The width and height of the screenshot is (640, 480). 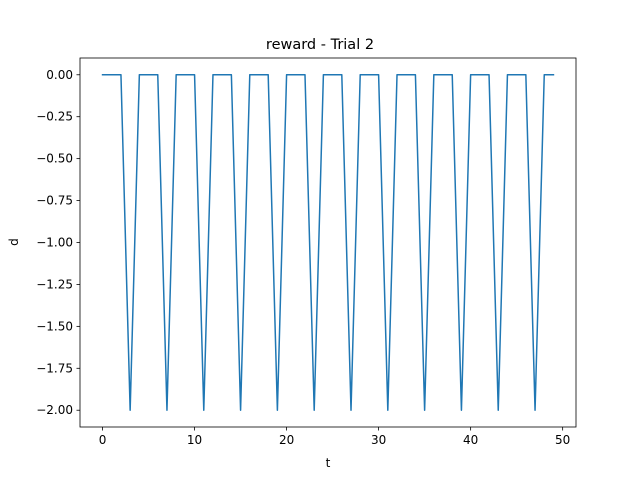 What do you see at coordinates (54, 410) in the screenshot?
I see `y-tick-label: −2.00` at bounding box center [54, 410].